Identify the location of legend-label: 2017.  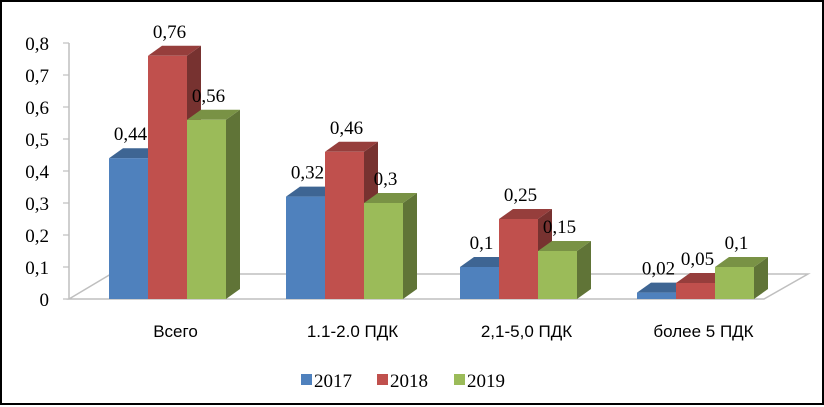
(333, 381).